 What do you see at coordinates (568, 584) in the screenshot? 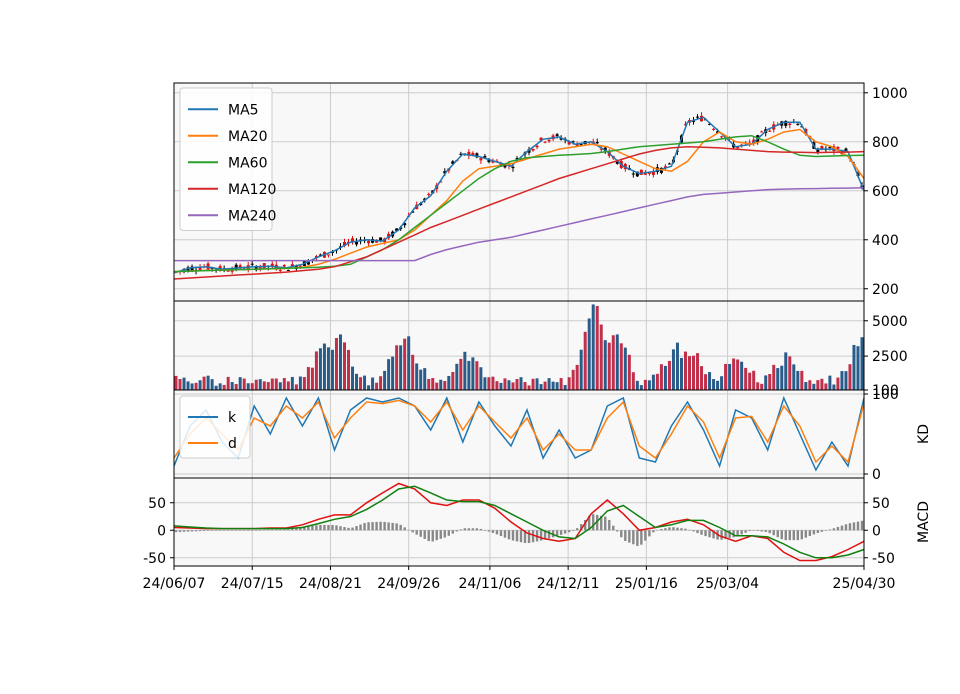
I see `xtick-label: 24/12/11` at bounding box center [568, 584].